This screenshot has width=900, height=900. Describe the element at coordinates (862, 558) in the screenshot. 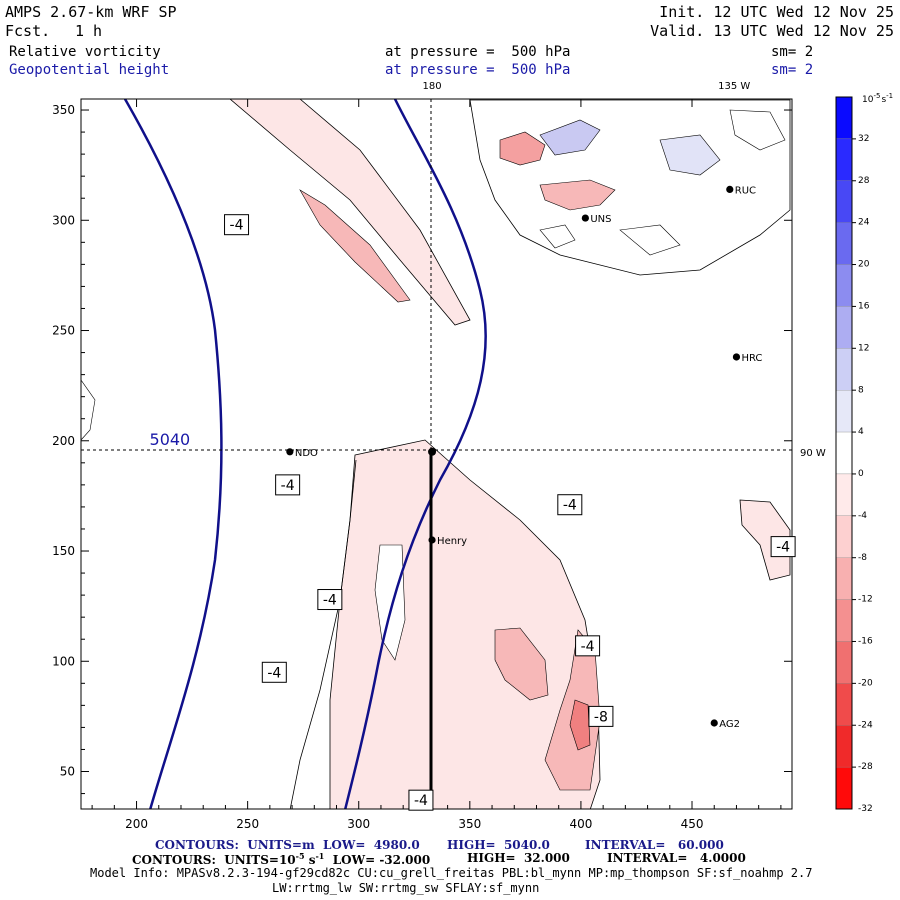

I see `colorbar-label: -8` at that location.